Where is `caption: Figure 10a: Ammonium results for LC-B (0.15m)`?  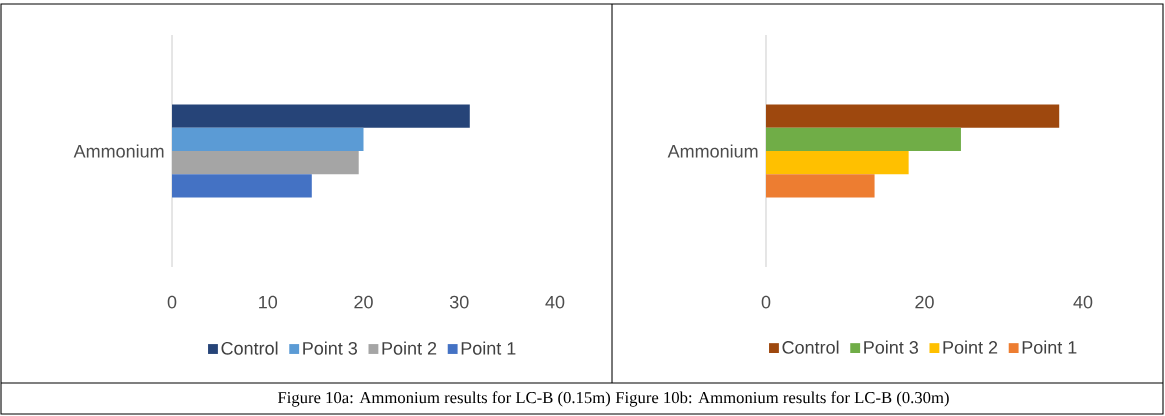 caption: Figure 10a: Ammonium results for LC-B (0.15m) is located at coordinates (444, 399).